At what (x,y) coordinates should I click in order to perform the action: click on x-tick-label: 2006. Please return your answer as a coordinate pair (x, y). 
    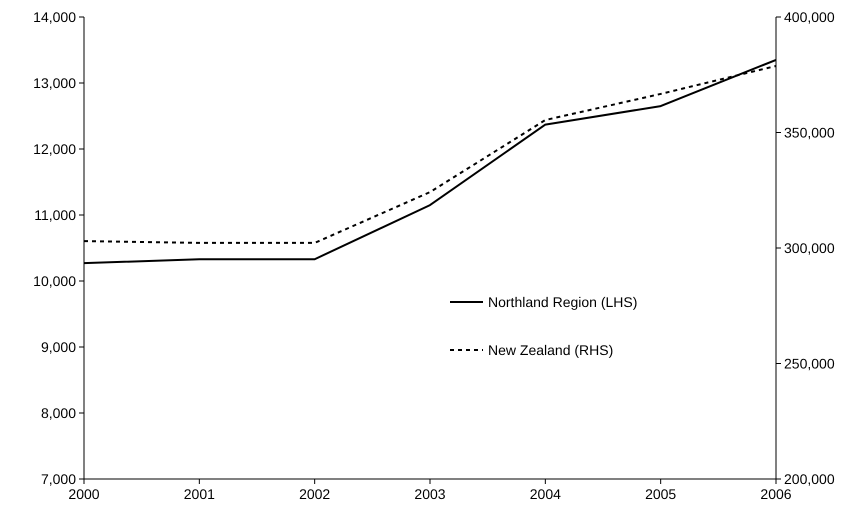
    Looking at the image, I should click on (776, 494).